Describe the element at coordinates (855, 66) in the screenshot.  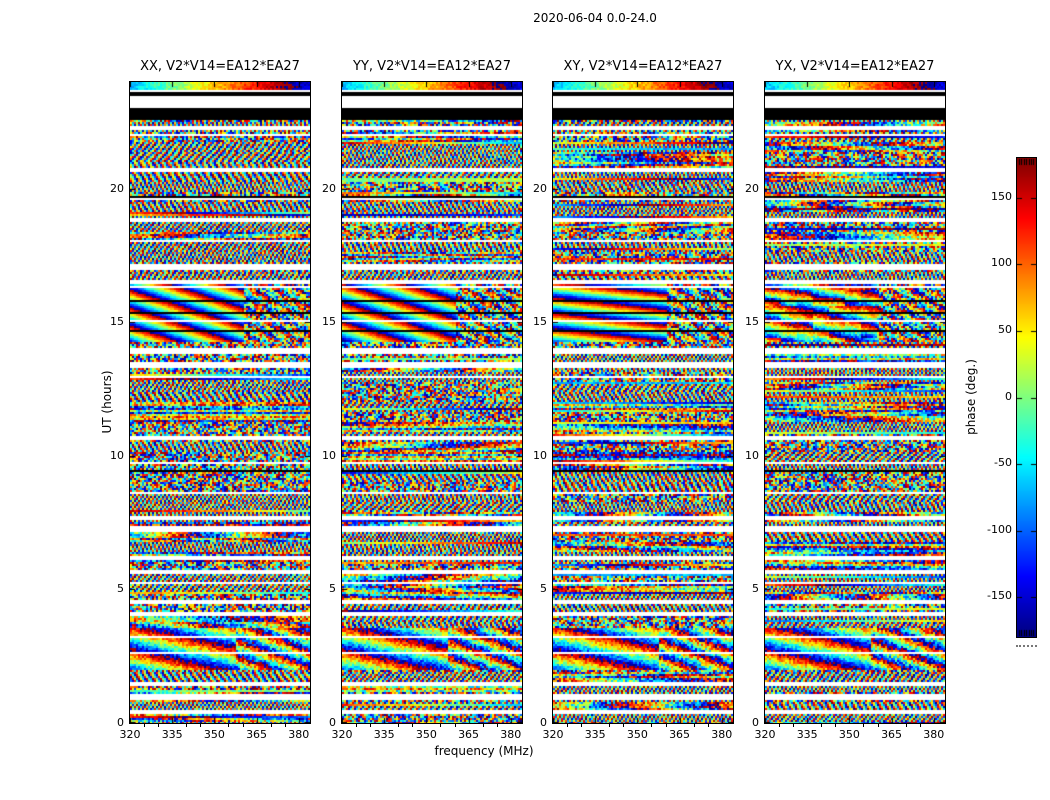
I see `panel-title-yx: YX, V2*V14=EA12*EA27` at that location.